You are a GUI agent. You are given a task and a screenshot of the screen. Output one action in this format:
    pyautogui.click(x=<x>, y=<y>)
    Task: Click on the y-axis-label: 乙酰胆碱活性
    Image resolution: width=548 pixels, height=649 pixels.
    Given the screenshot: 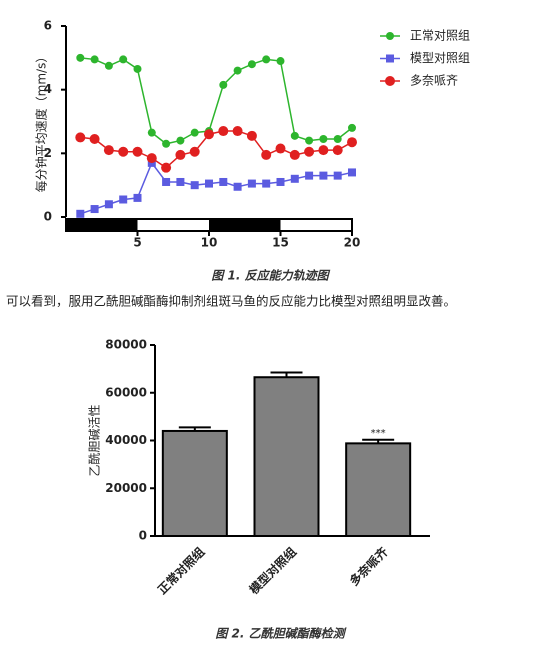 What is the action you would take?
    pyautogui.click(x=95, y=440)
    